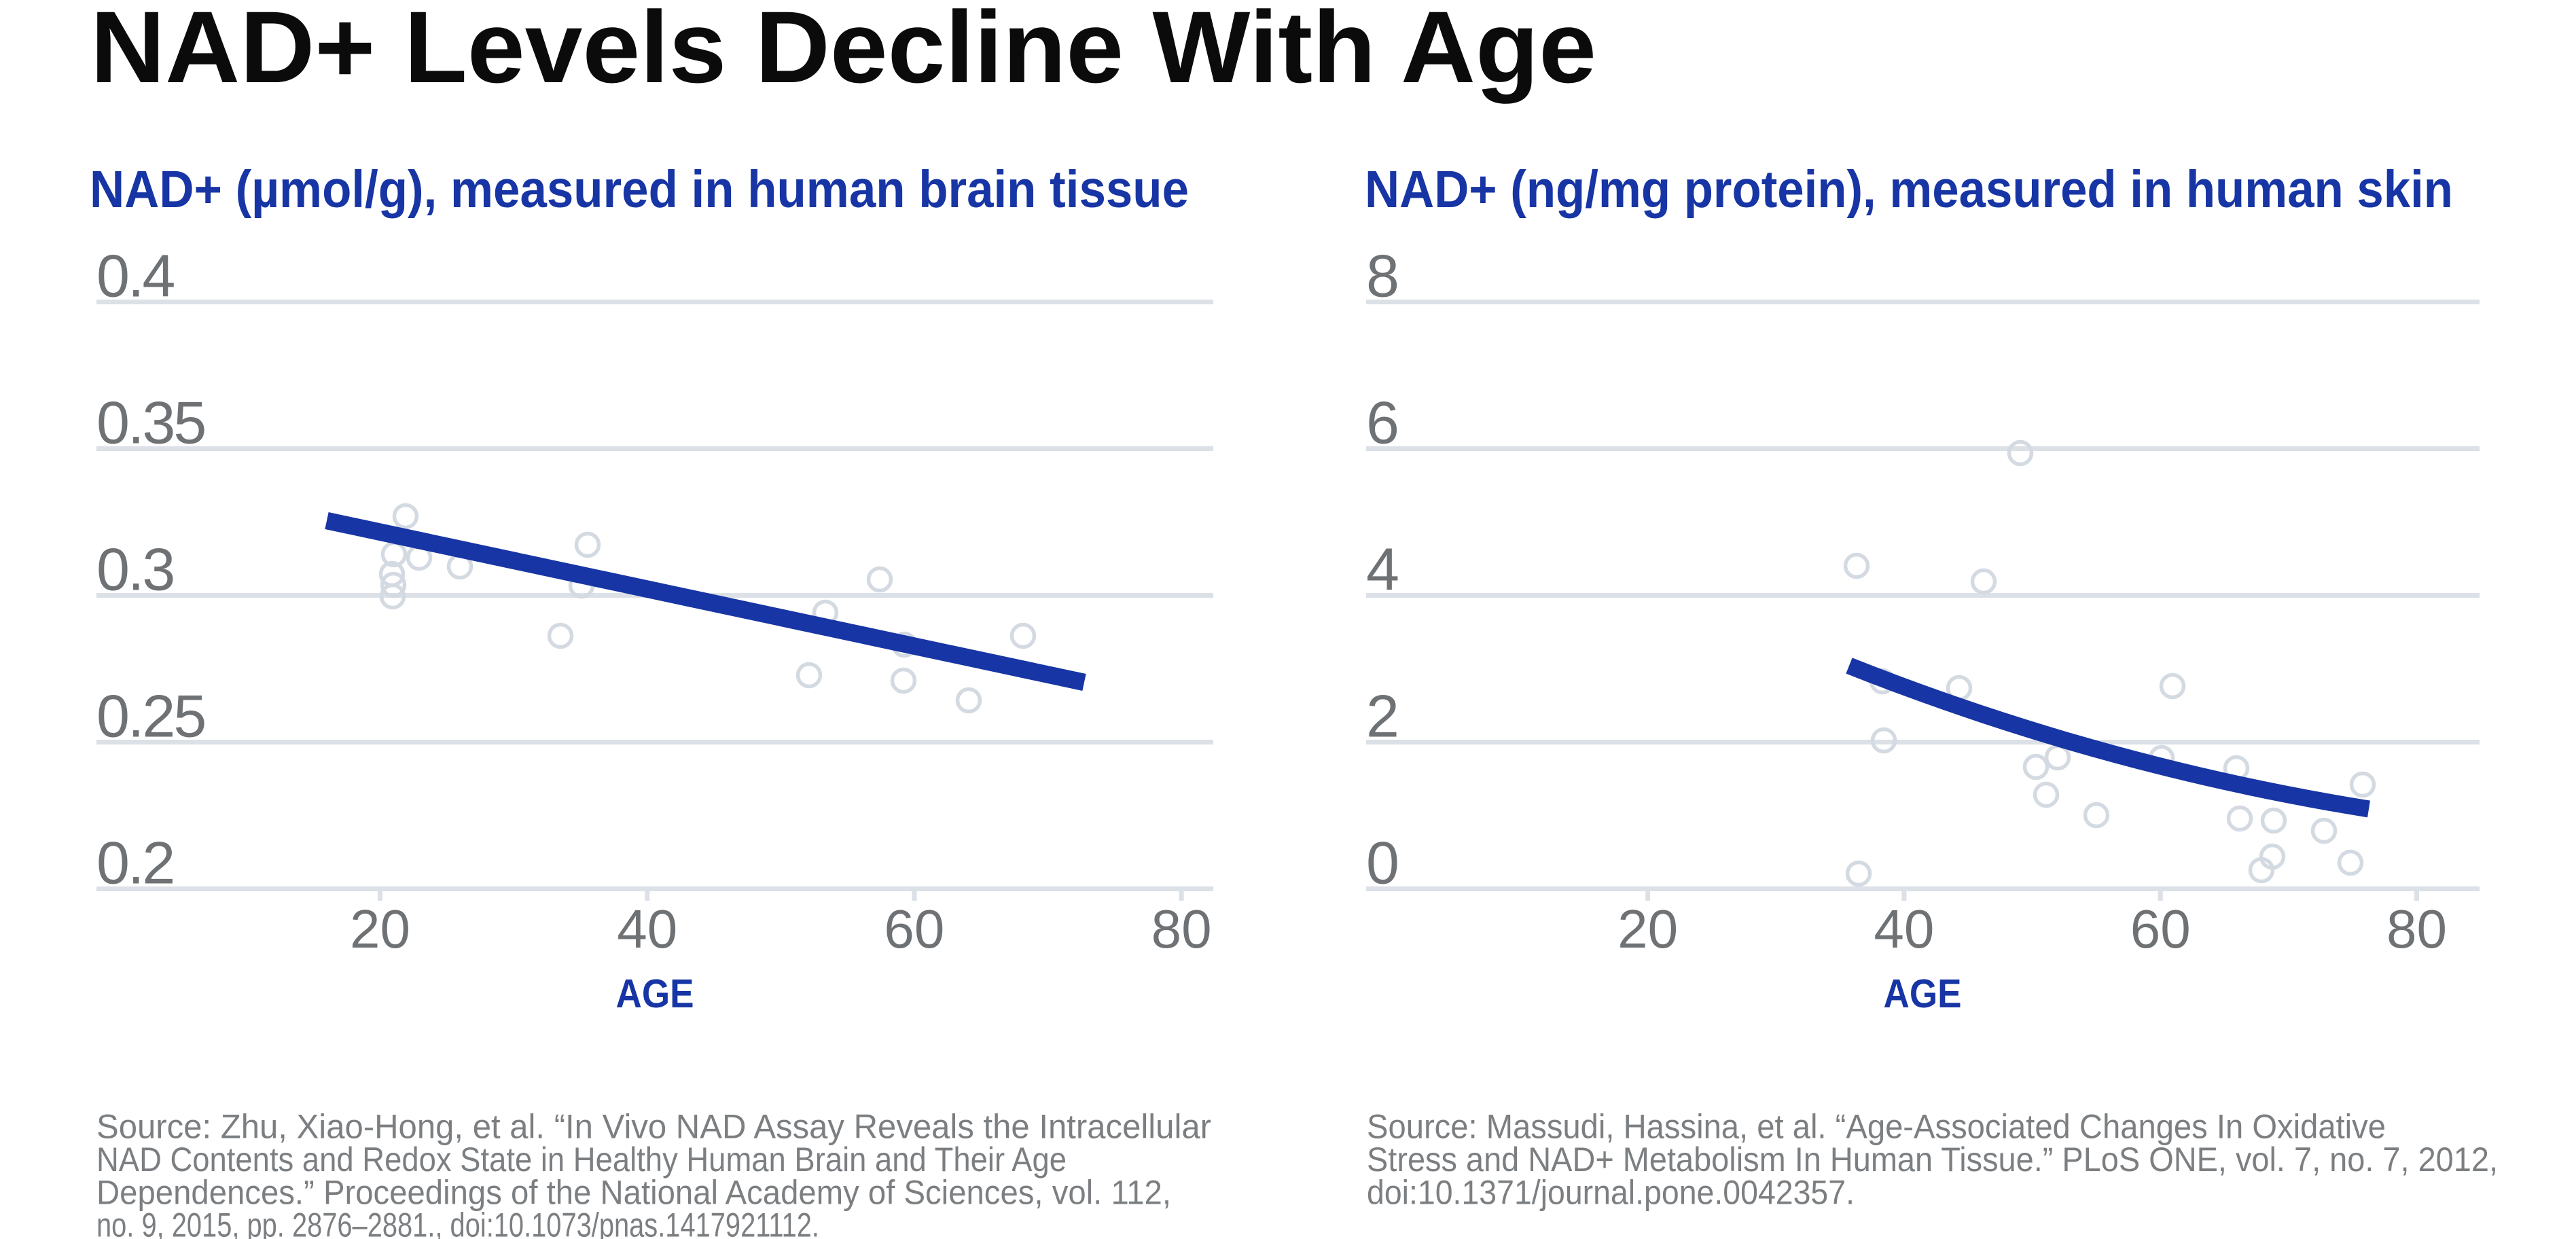 The image size is (2576, 1239). I want to click on svg-text: 6, so click(1383, 422).